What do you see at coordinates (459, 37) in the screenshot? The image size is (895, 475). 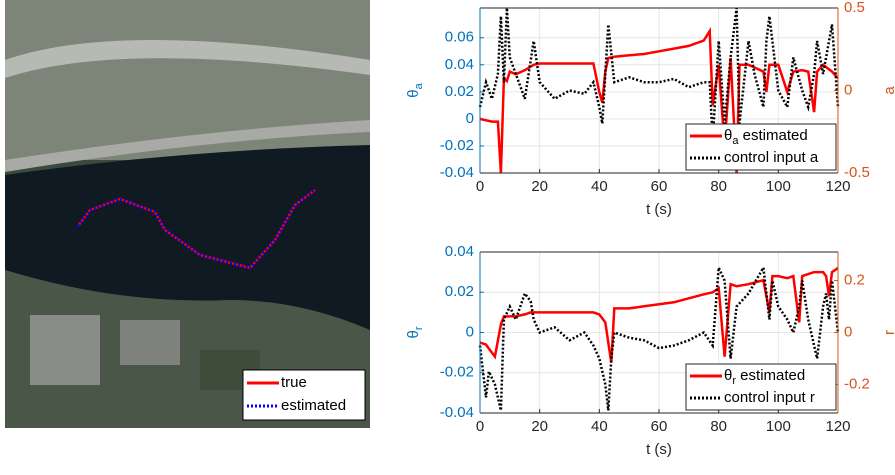 I see `y-tick-label: 0.06` at bounding box center [459, 37].